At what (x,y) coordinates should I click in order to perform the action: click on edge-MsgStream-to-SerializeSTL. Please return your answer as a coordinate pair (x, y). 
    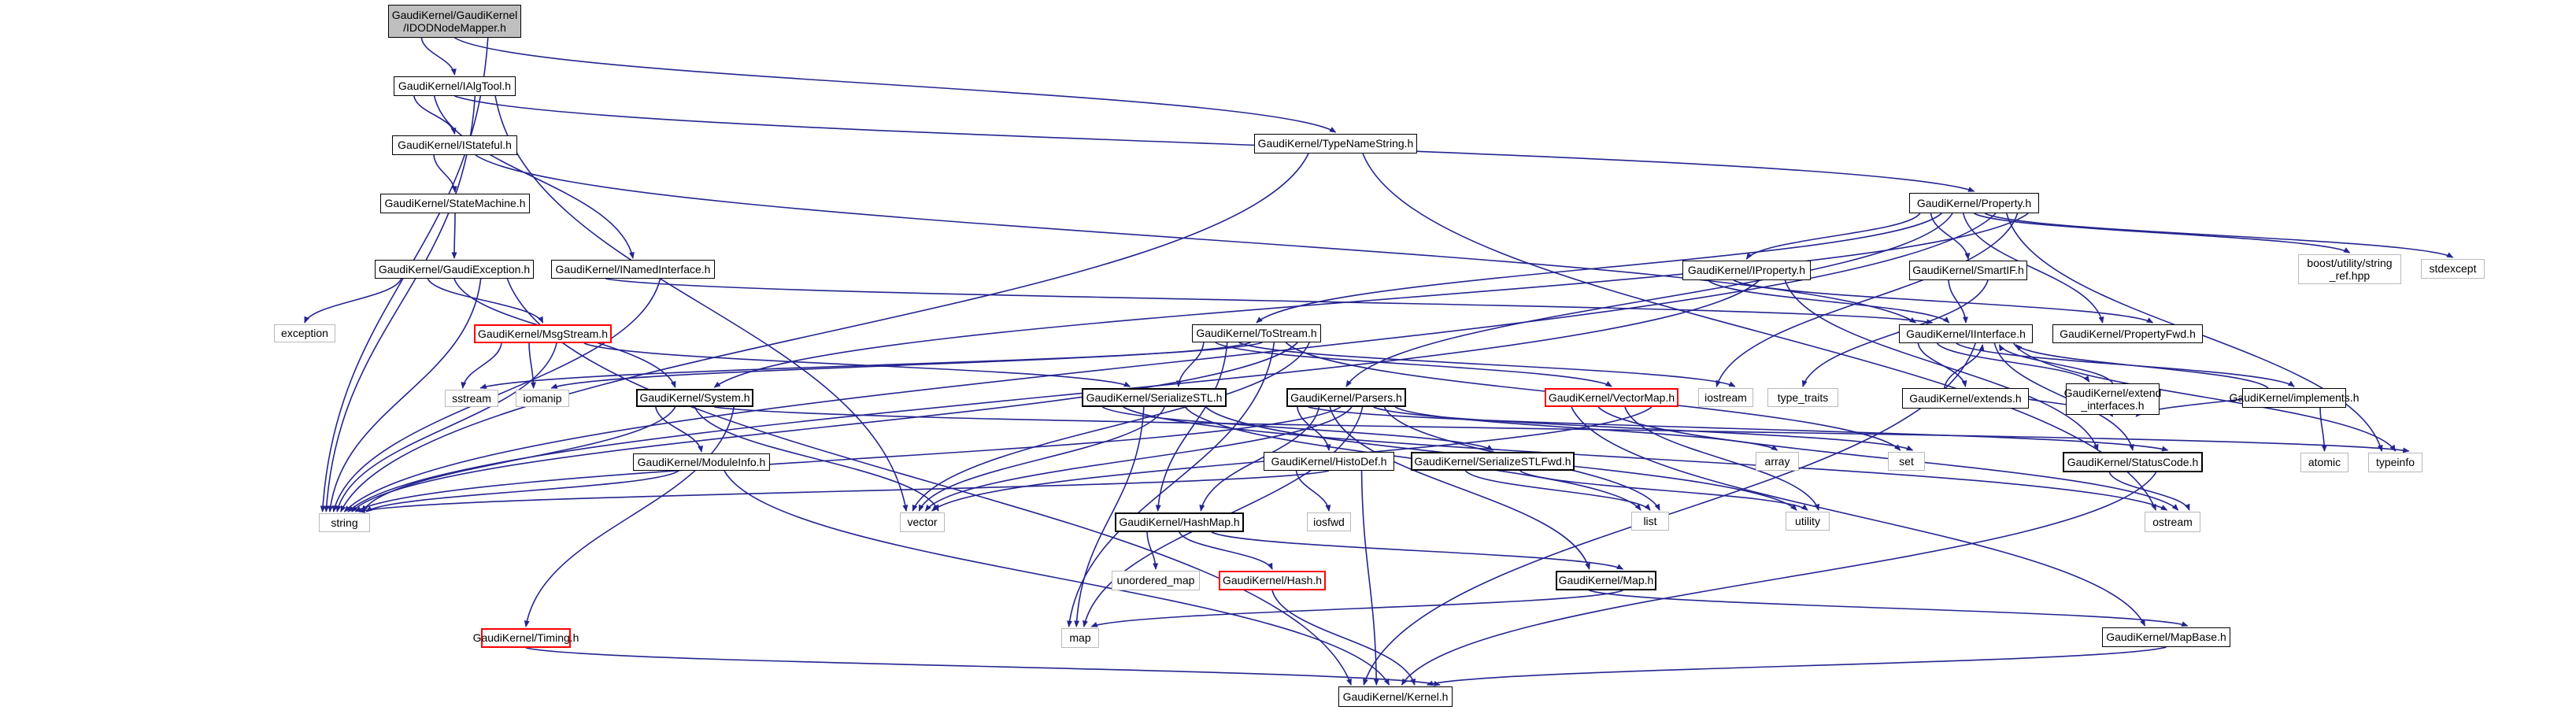
    Looking at the image, I should click on (857, 364).